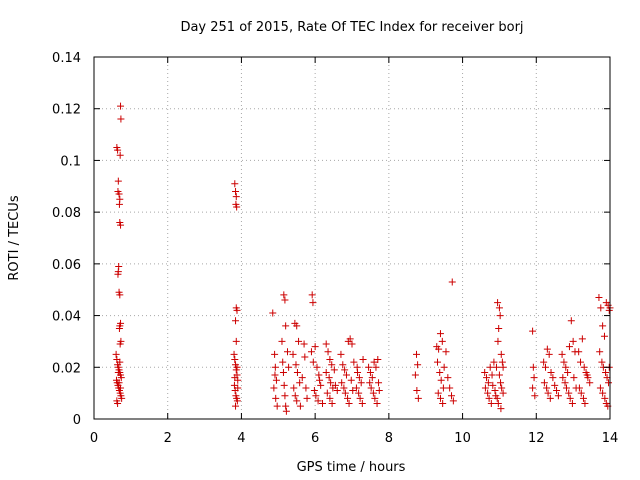  I want to click on y-tick-label: 0.14, so click(66, 58).